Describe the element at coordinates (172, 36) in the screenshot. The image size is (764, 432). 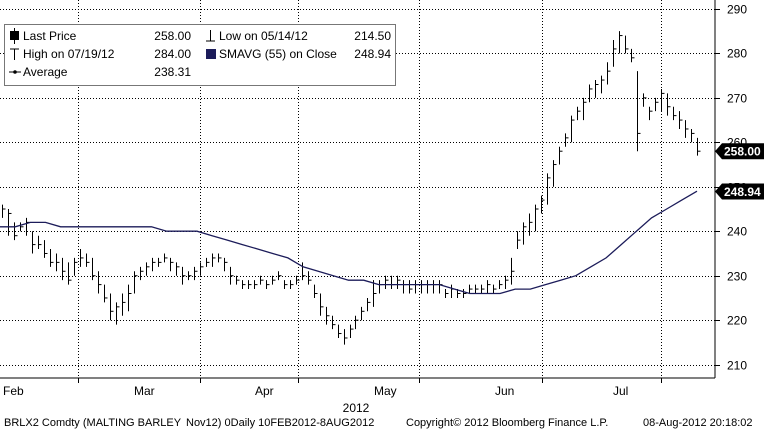
I see `legend-last-price-value: 258.00` at that location.